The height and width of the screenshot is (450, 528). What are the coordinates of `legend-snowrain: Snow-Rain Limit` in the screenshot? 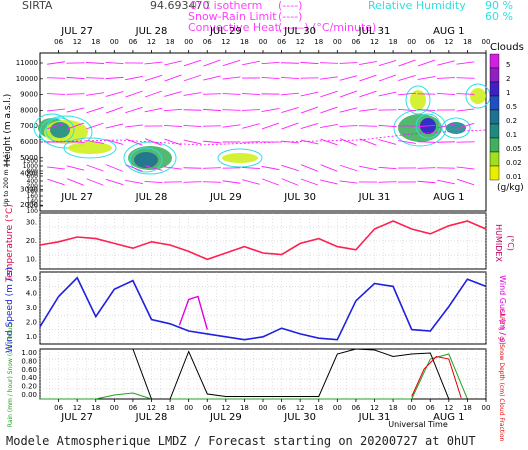 It's located at (232, 16).